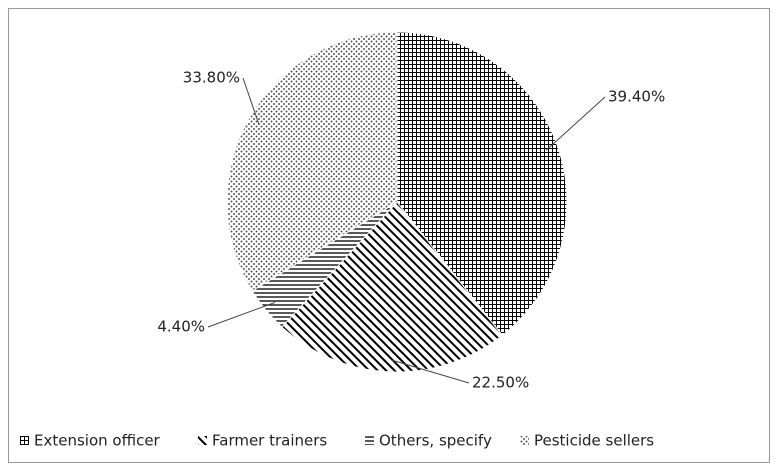 The image size is (778, 475). What do you see at coordinates (435, 441) in the screenshot?
I see `legend-label: Others, specify` at bounding box center [435, 441].